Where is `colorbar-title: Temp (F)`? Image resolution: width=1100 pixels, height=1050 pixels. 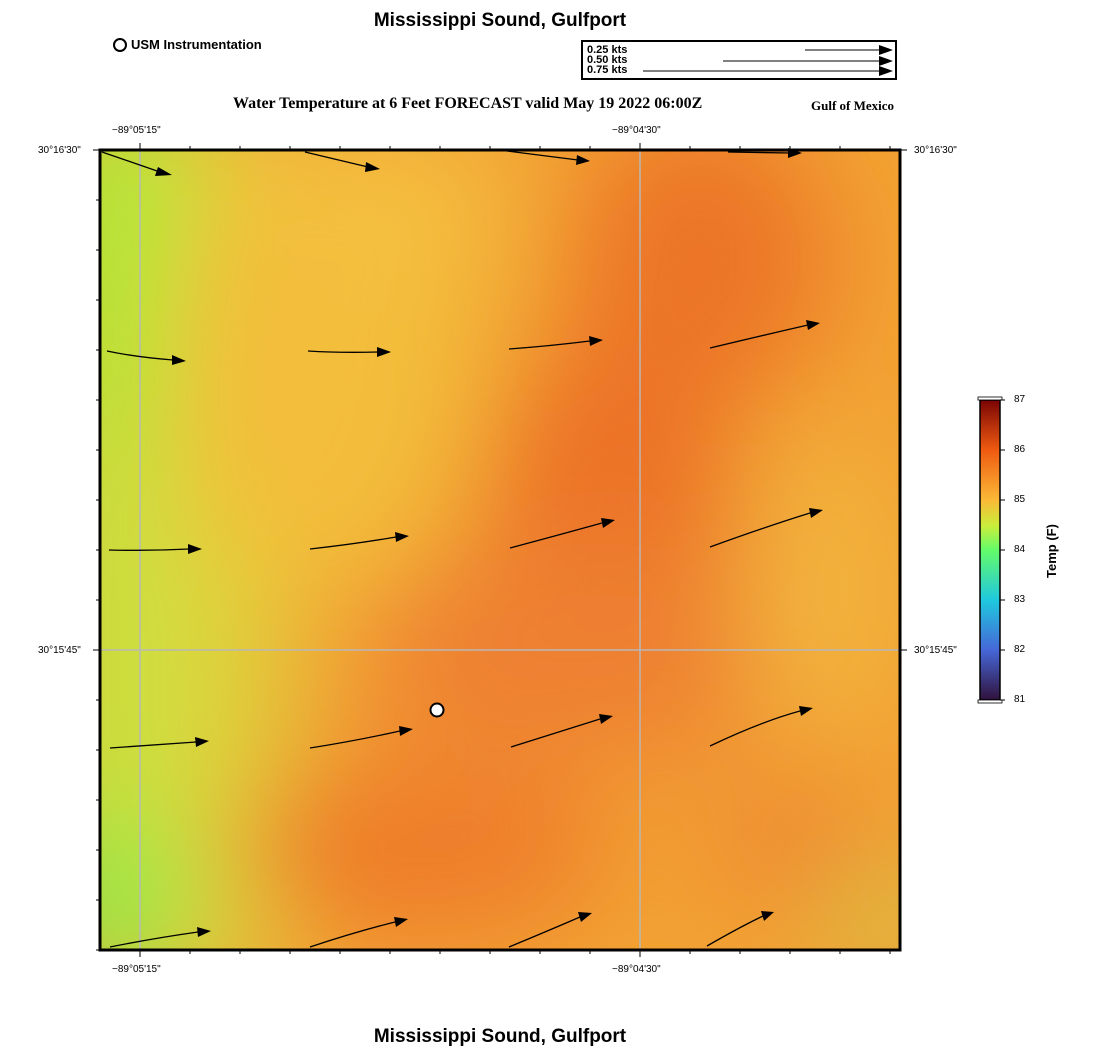 colorbar-title: Temp (F) is located at coordinates (1051, 551).